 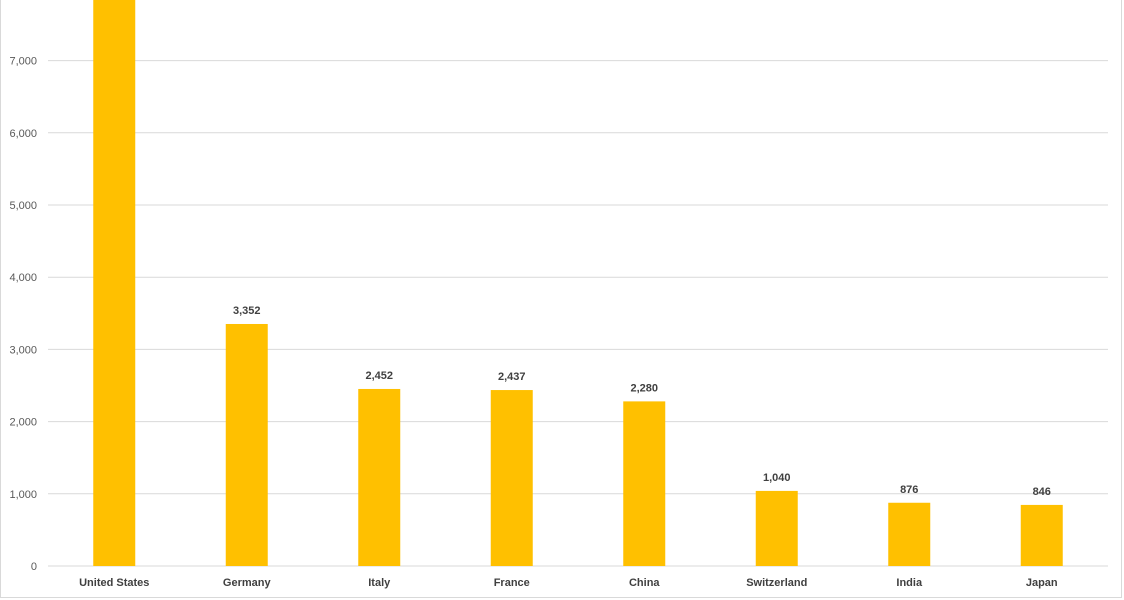 What do you see at coordinates (23, 206) in the screenshot?
I see `y-tick-label: 5,000` at bounding box center [23, 206].